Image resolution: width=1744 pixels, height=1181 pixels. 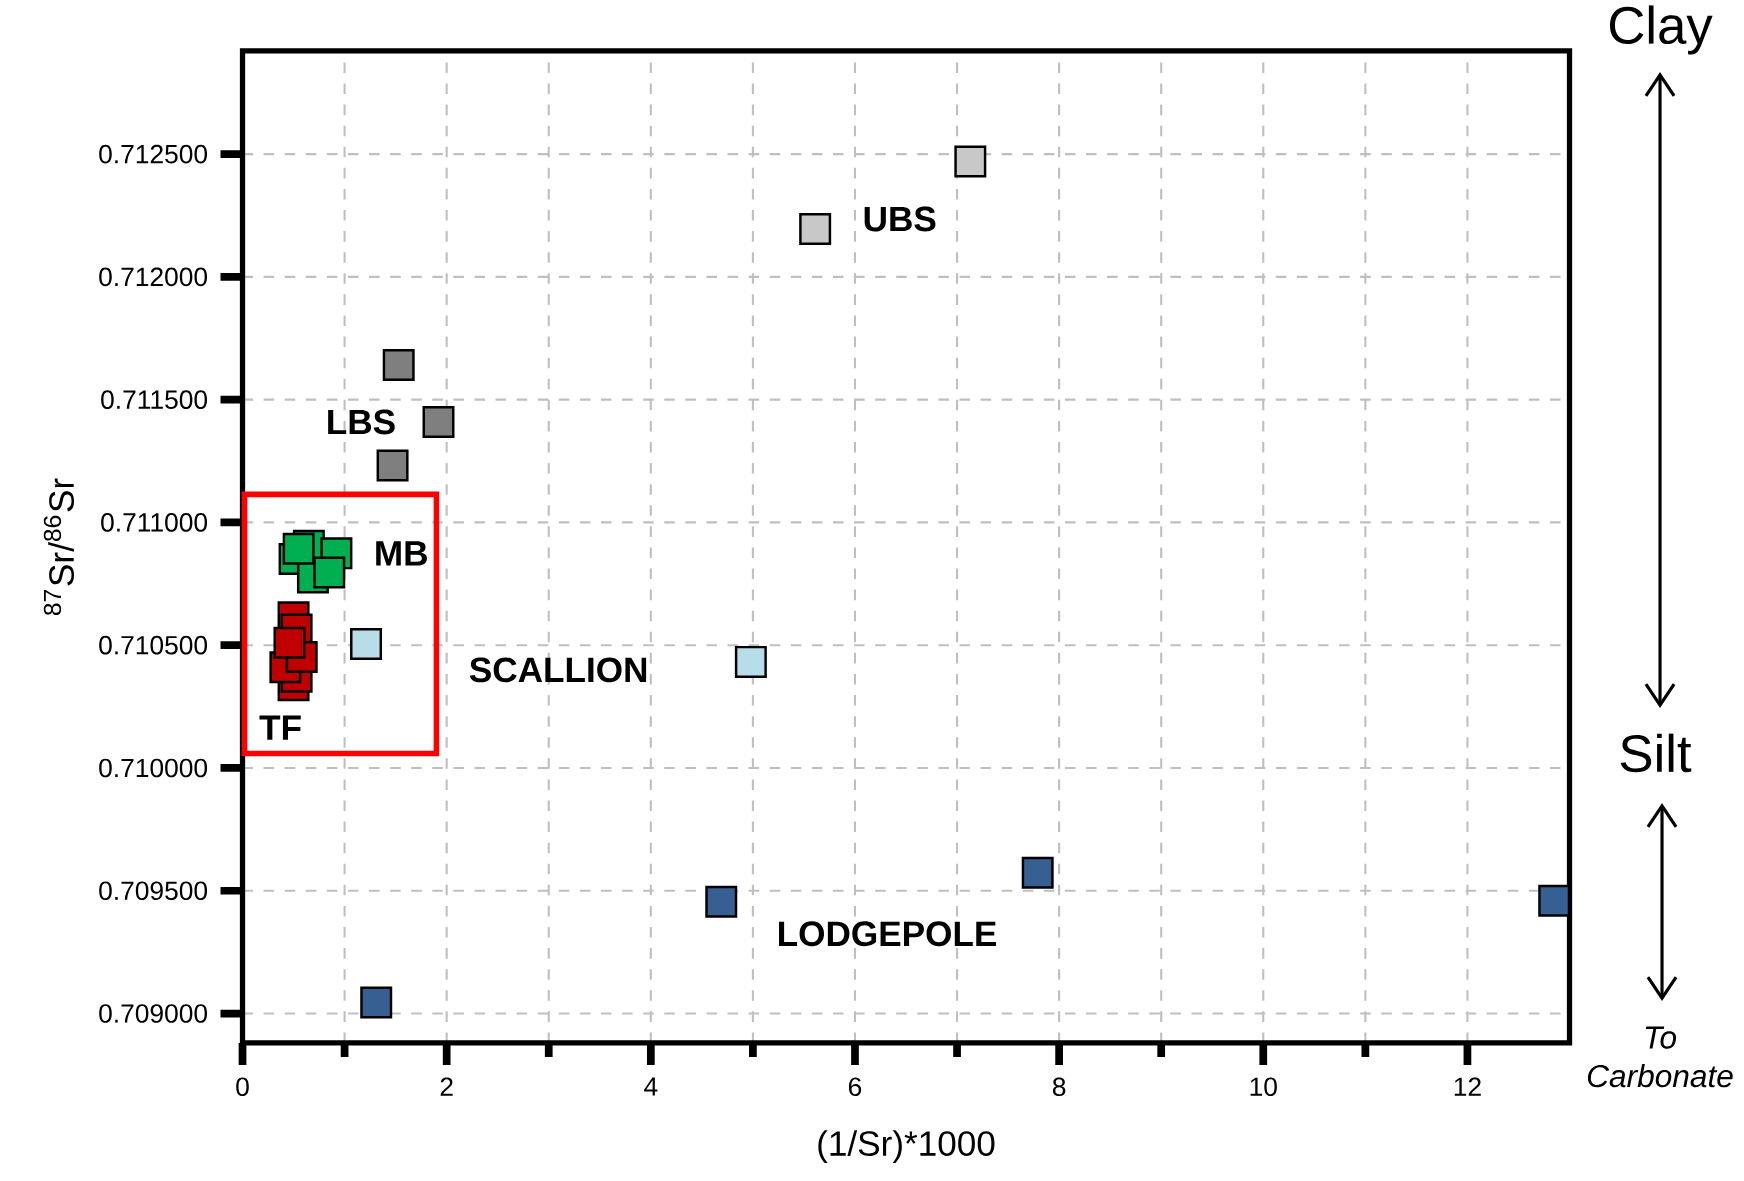 I want to click on series-label: UBS, so click(x=900, y=219).